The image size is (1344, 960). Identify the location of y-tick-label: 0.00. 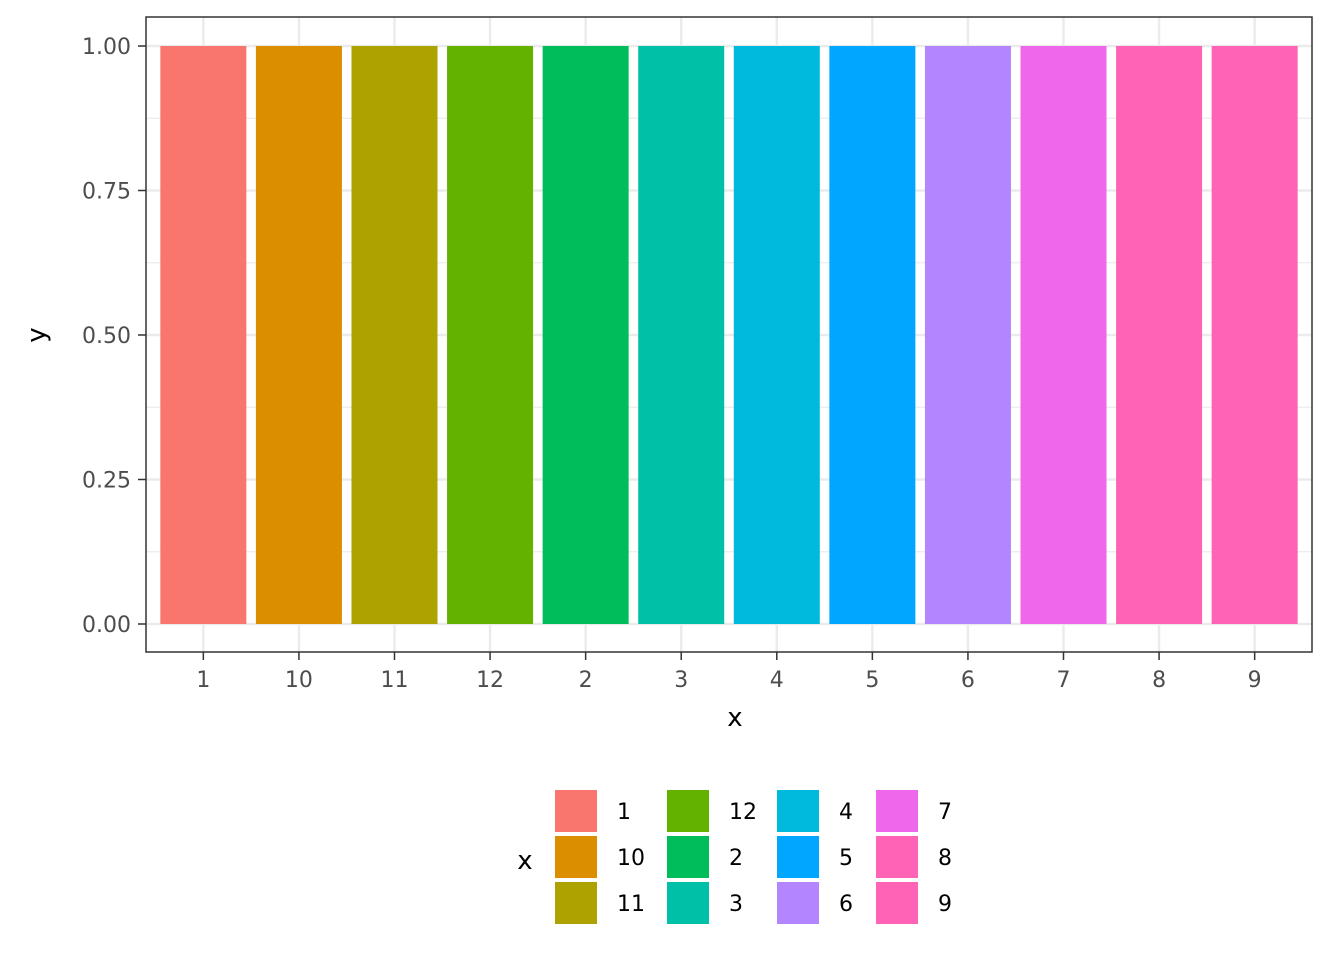
(106, 625).